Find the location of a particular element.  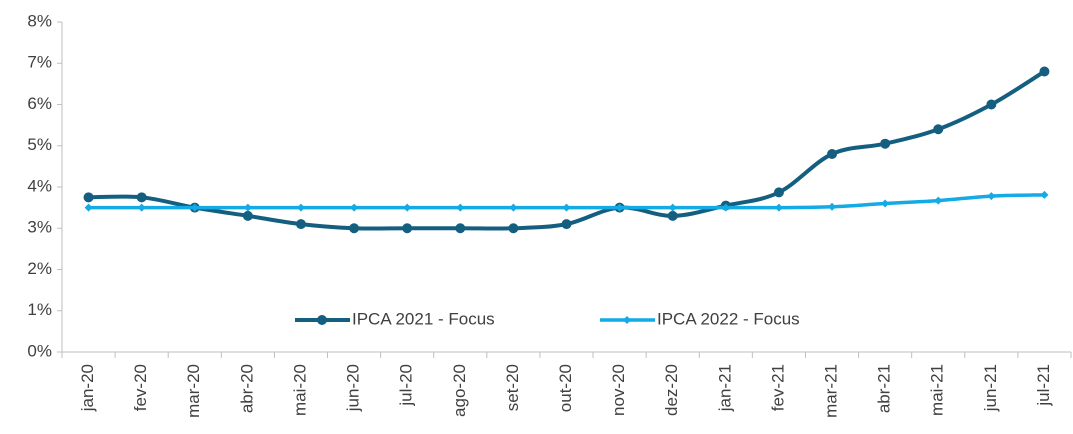

legend-label: IPCA 2021 - Focus is located at coordinates (423, 318).